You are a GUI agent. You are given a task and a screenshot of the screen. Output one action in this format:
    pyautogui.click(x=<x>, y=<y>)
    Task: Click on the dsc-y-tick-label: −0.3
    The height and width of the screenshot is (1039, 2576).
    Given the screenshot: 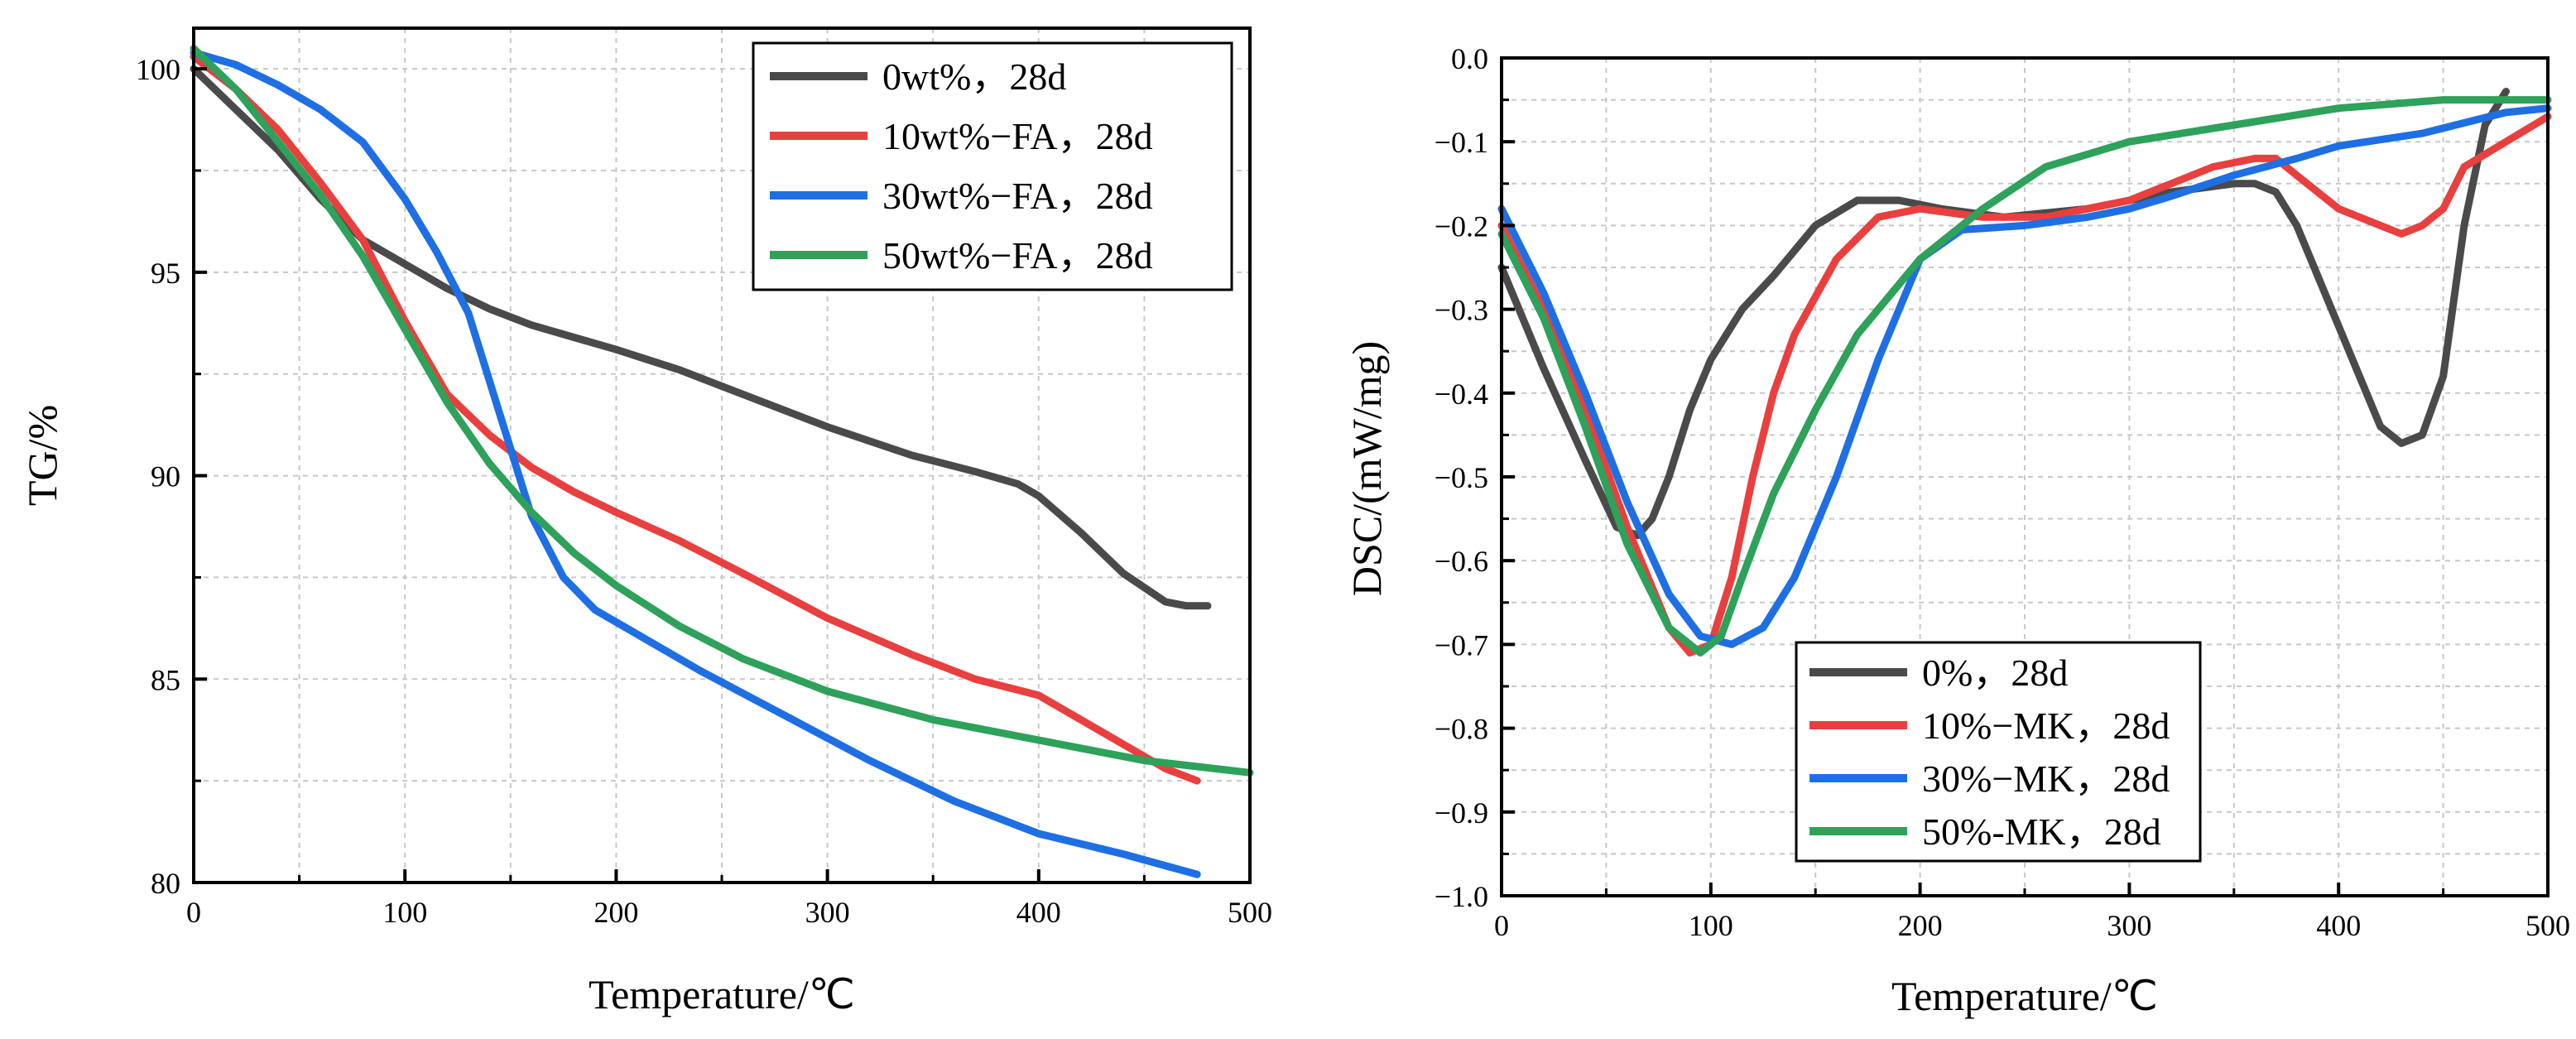 What is the action you would take?
    pyautogui.click(x=1461, y=310)
    